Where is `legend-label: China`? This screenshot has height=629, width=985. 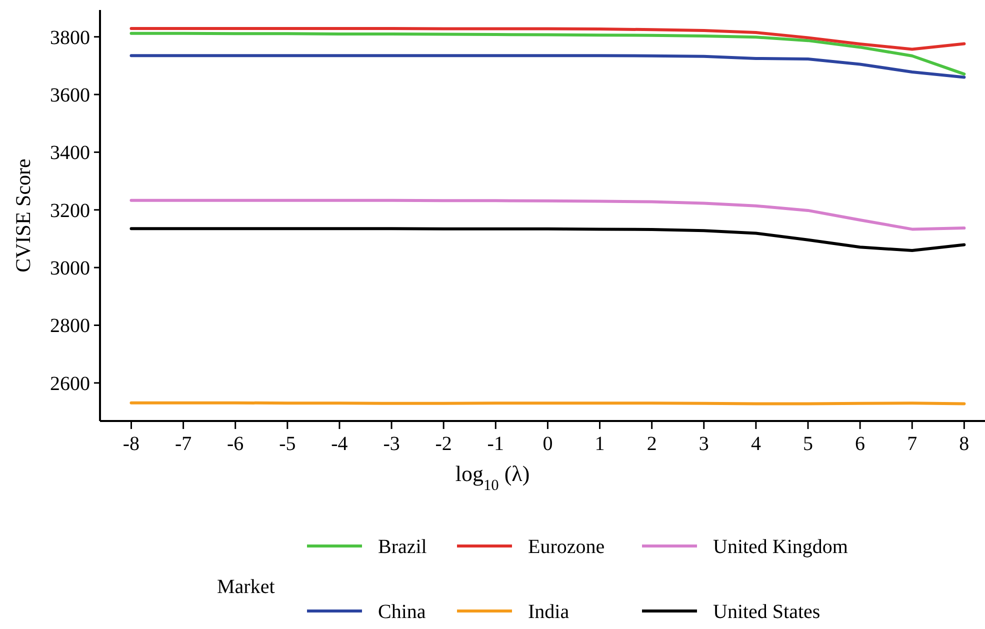 legend-label: China is located at coordinates (402, 612).